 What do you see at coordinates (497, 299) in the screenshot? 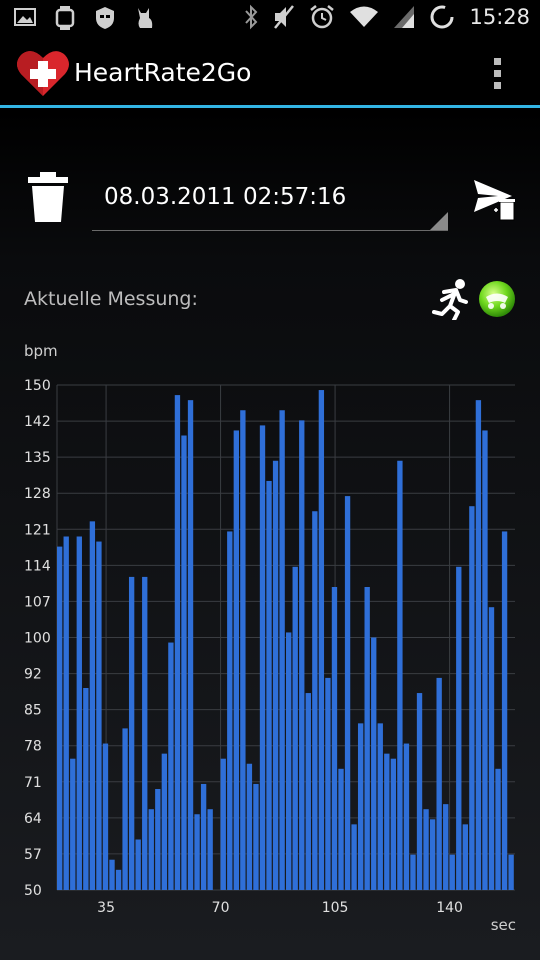
I see `sensor-status-icon` at bounding box center [497, 299].